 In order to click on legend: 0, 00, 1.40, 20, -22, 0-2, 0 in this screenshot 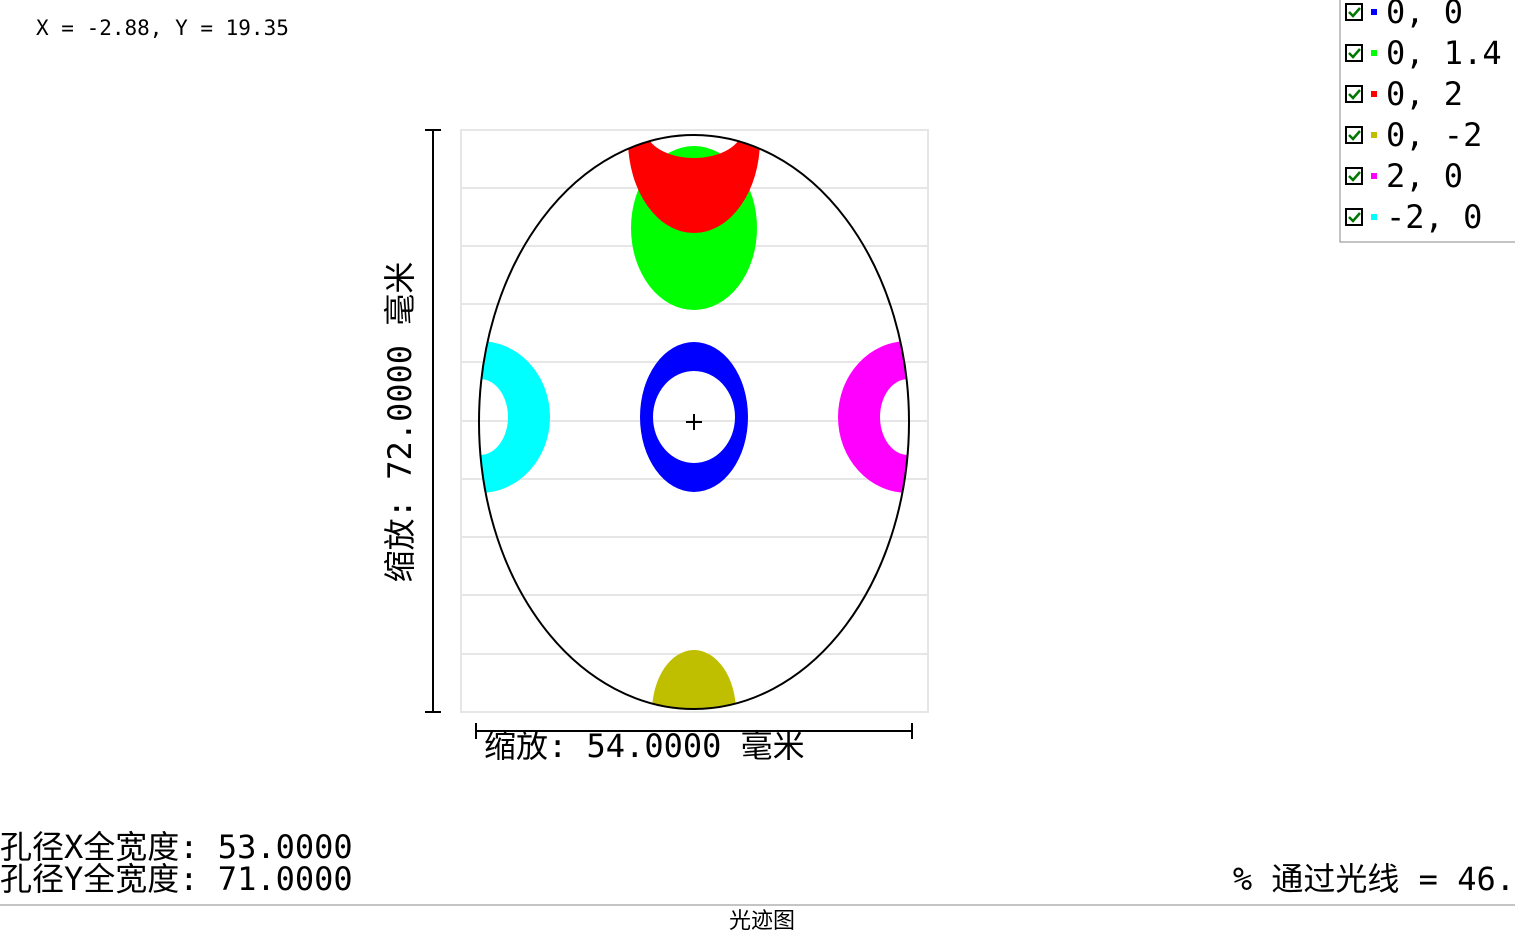, I will do `click(1423, 118)`.